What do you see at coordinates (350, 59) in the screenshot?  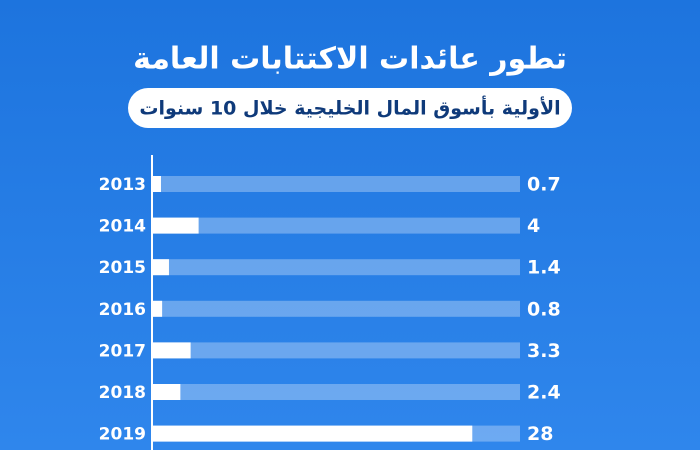 I see `chart-title: تطور عائدات الاكتتابات العامة` at bounding box center [350, 59].